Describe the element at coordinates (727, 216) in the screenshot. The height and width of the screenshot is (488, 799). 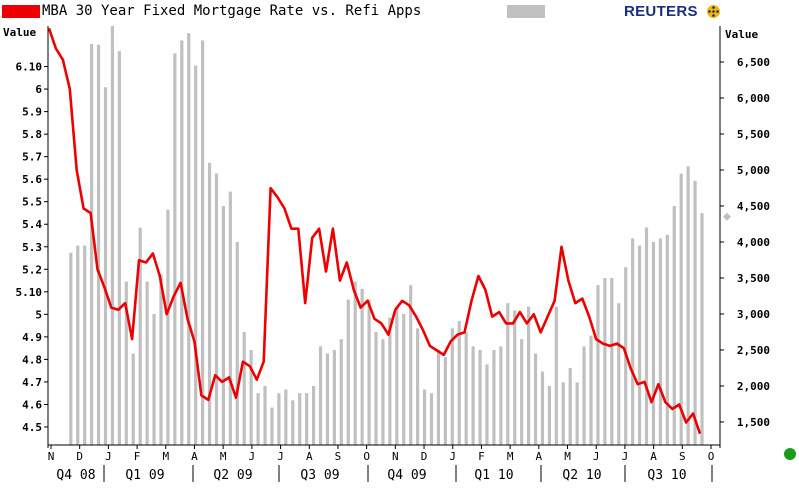
I see `last-value-marker` at that location.